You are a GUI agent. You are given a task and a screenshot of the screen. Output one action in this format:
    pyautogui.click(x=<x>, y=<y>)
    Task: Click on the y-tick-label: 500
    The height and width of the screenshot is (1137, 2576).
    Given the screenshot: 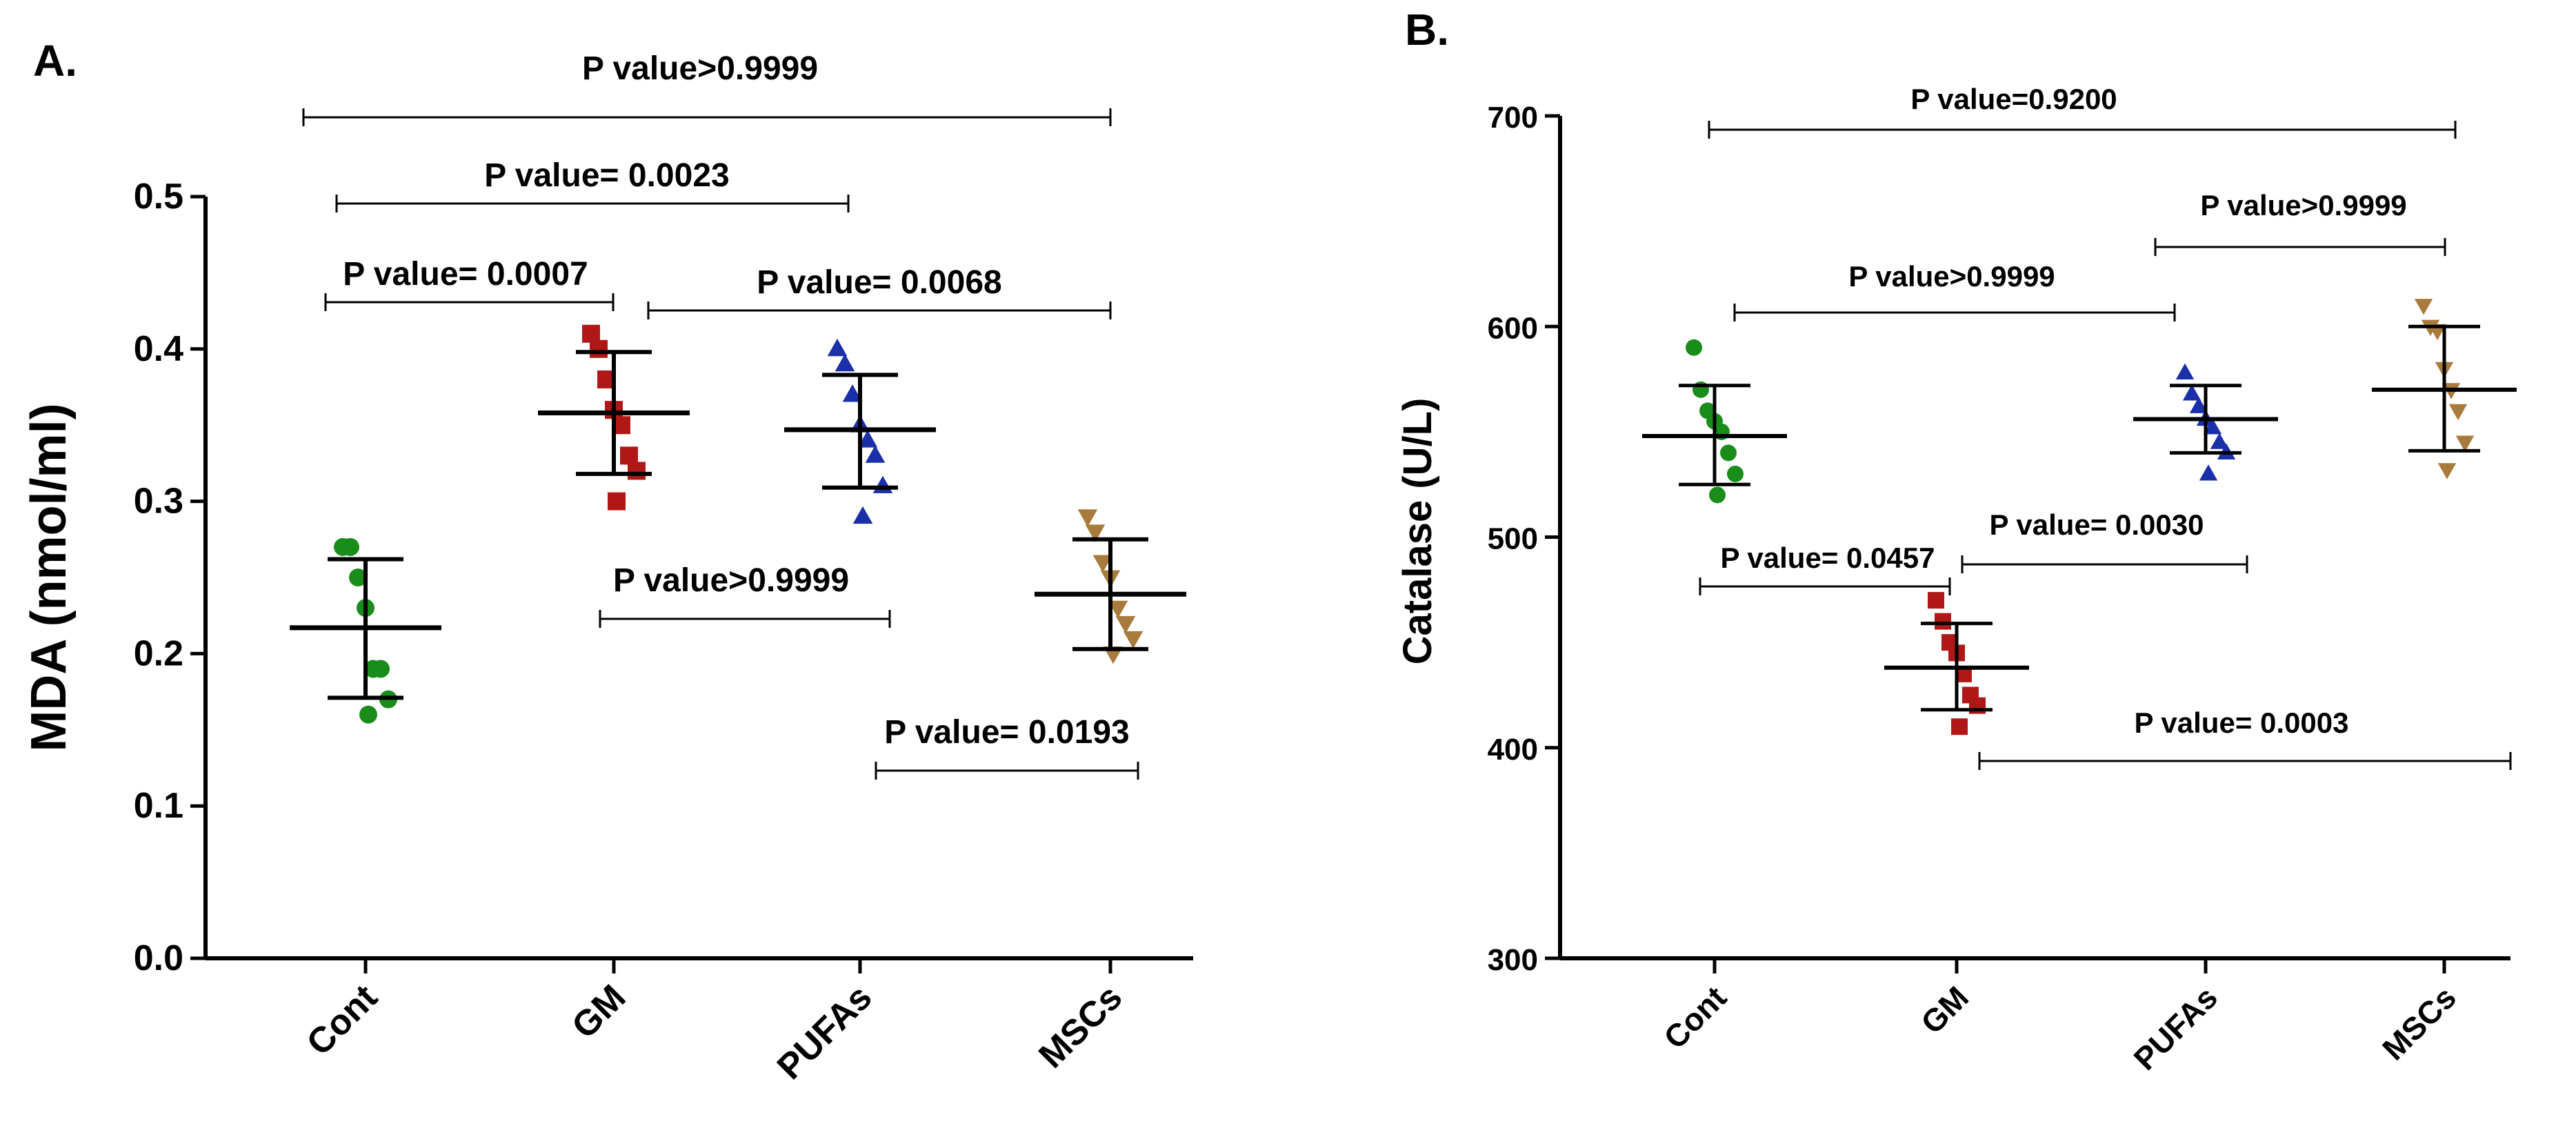 What is the action you would take?
    pyautogui.click(x=1513, y=539)
    